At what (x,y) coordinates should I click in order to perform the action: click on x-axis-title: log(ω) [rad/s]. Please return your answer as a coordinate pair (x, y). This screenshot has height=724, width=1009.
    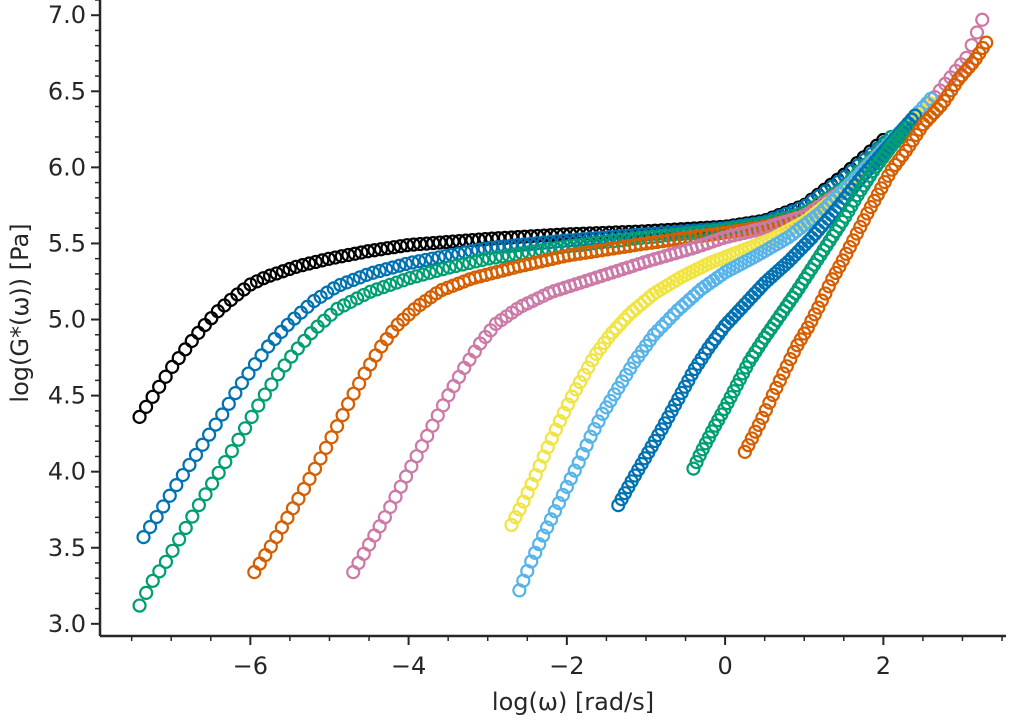
    Looking at the image, I should click on (573, 702).